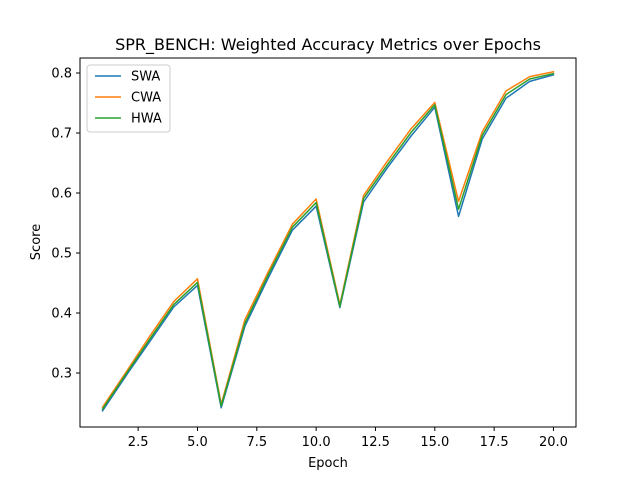  I want to click on y-tick-label: 0.3, so click(61, 374).